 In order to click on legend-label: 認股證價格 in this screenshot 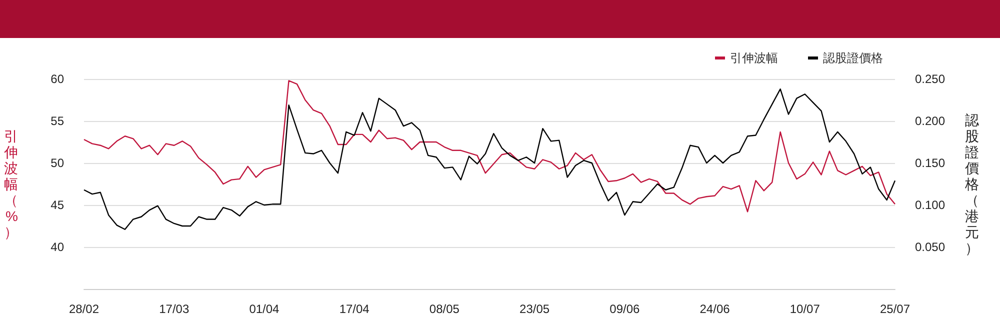, I will do `click(853, 58)`.